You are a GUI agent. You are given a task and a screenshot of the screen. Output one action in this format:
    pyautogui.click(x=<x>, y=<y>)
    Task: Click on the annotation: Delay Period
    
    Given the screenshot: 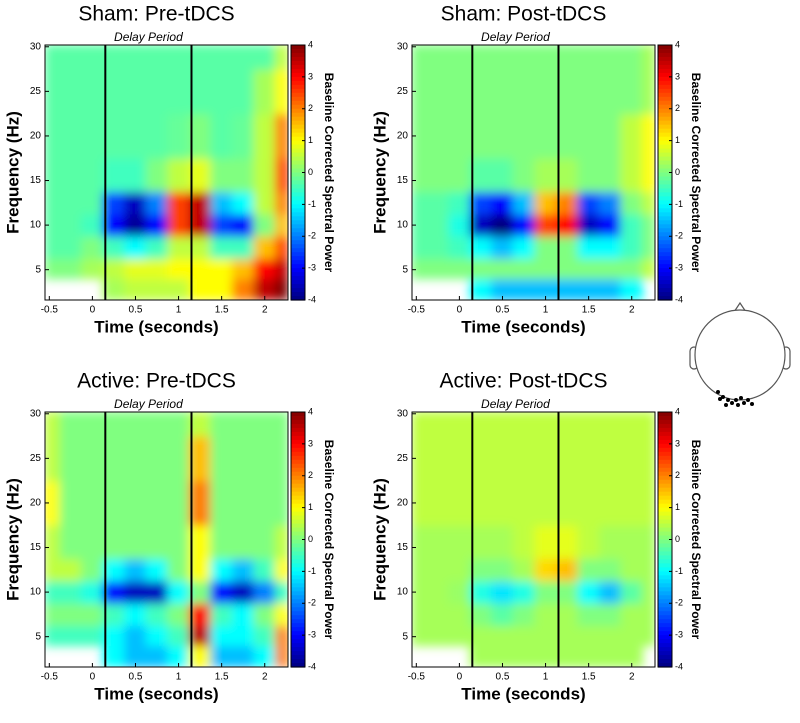 What is the action you would take?
    pyautogui.click(x=515, y=37)
    